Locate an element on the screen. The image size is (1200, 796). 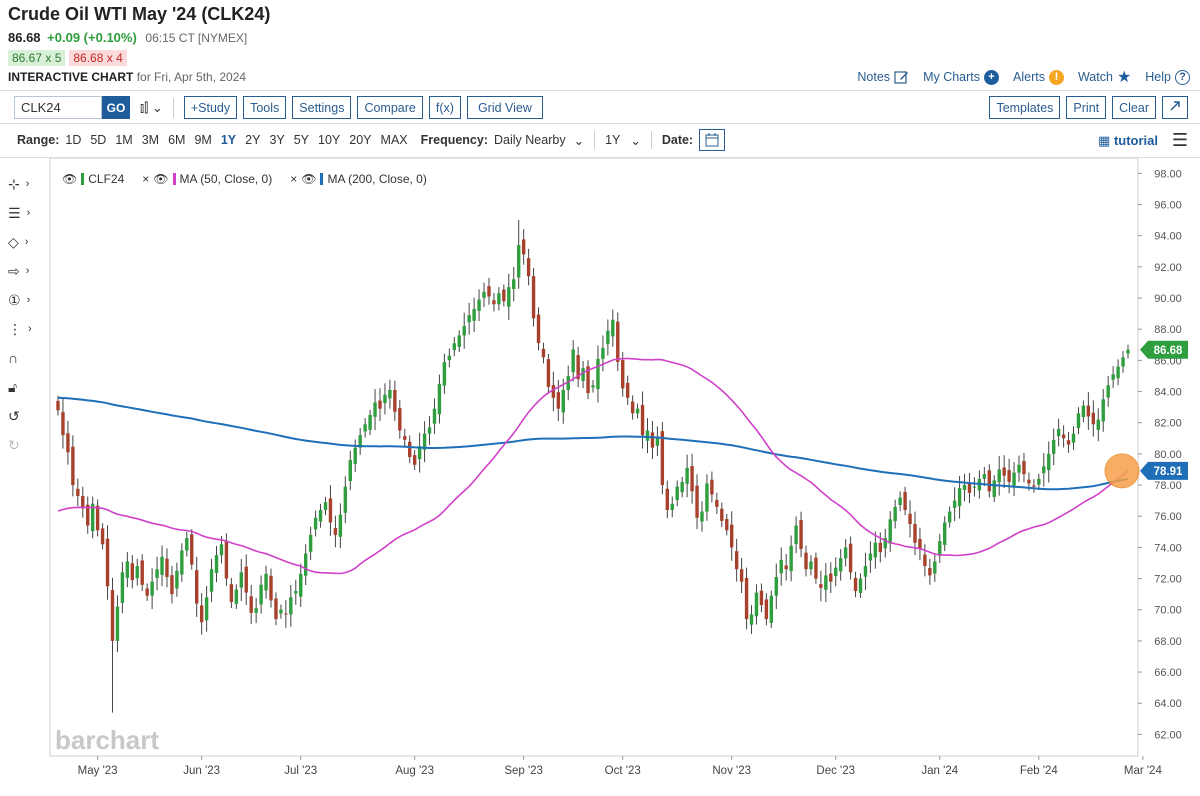
gridview-button: Grid View is located at coordinates (504, 107).